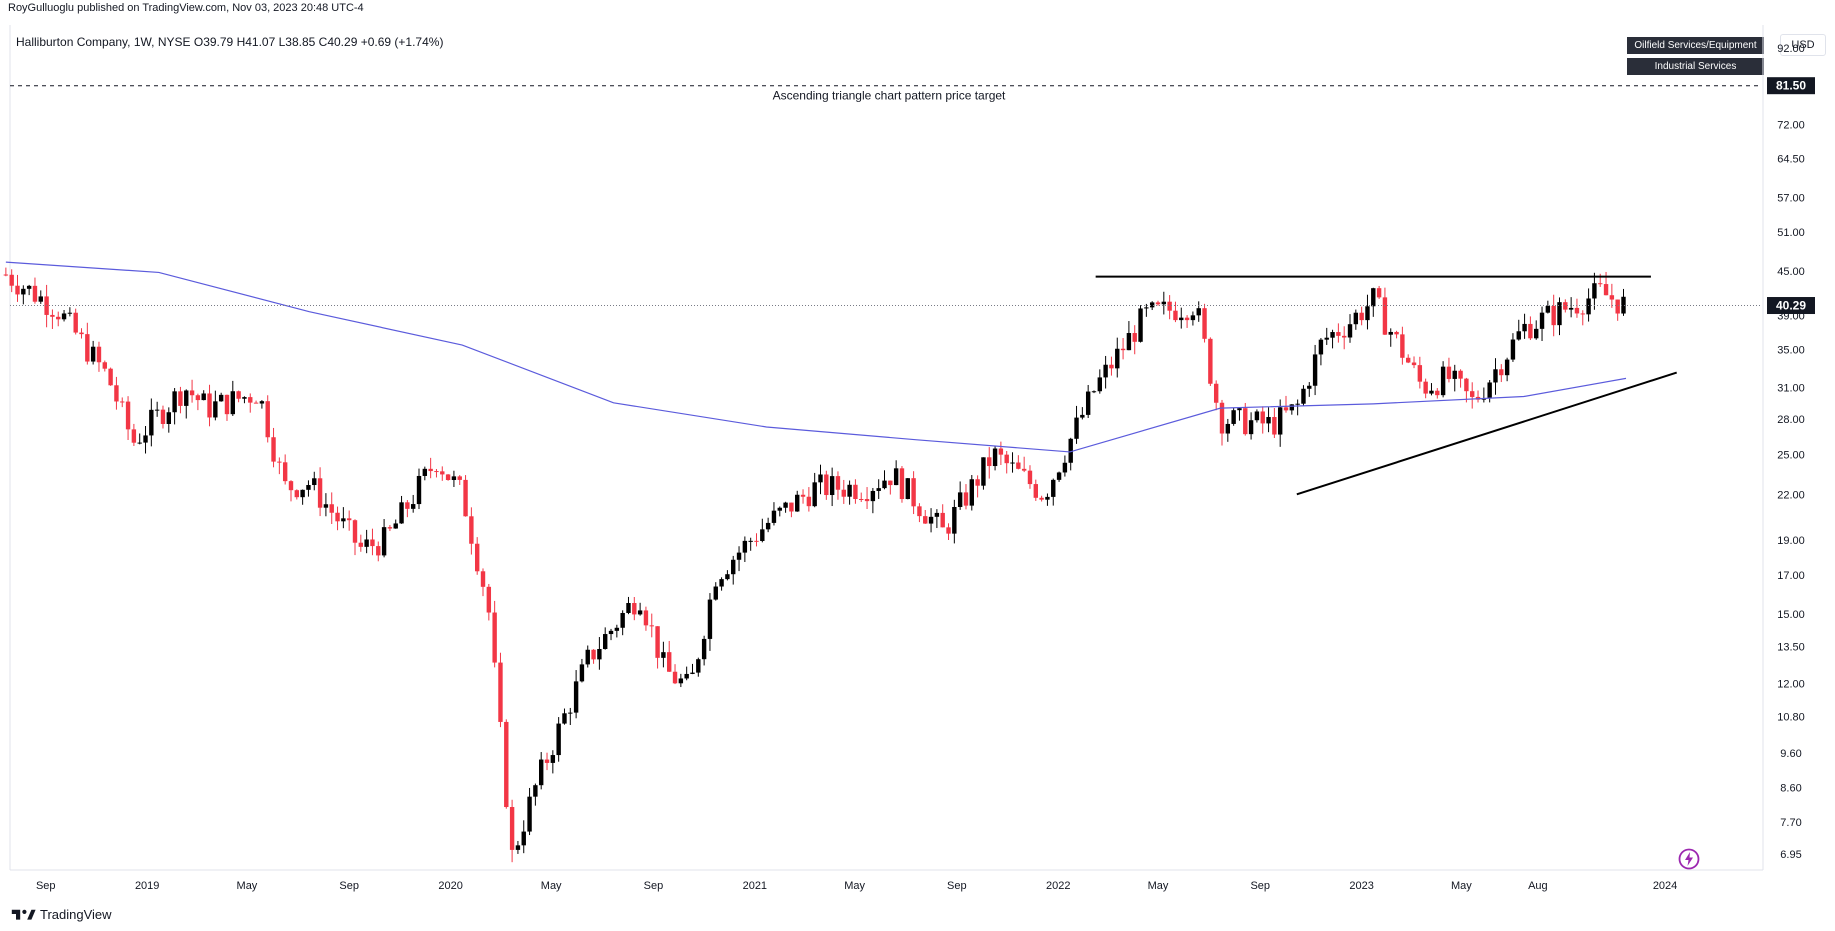 The image size is (1835, 931). Describe the element at coordinates (1791, 615) in the screenshot. I see `price-tick-label: 15.00` at that location.